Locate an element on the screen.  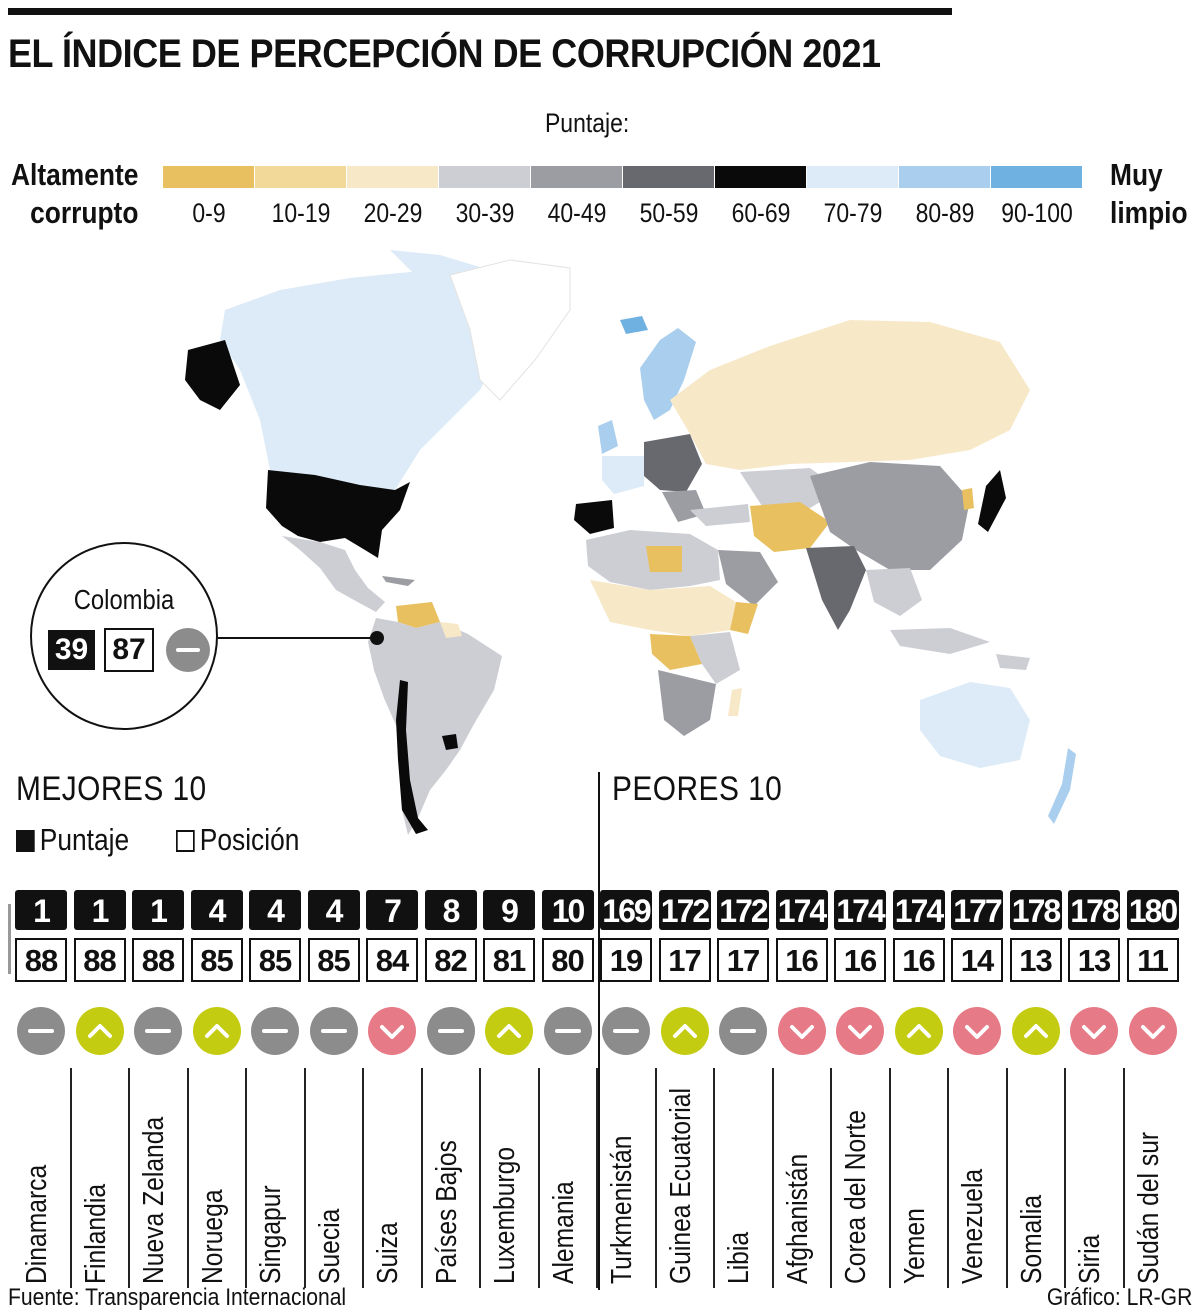
rank-box: 85 is located at coordinates (333, 960).